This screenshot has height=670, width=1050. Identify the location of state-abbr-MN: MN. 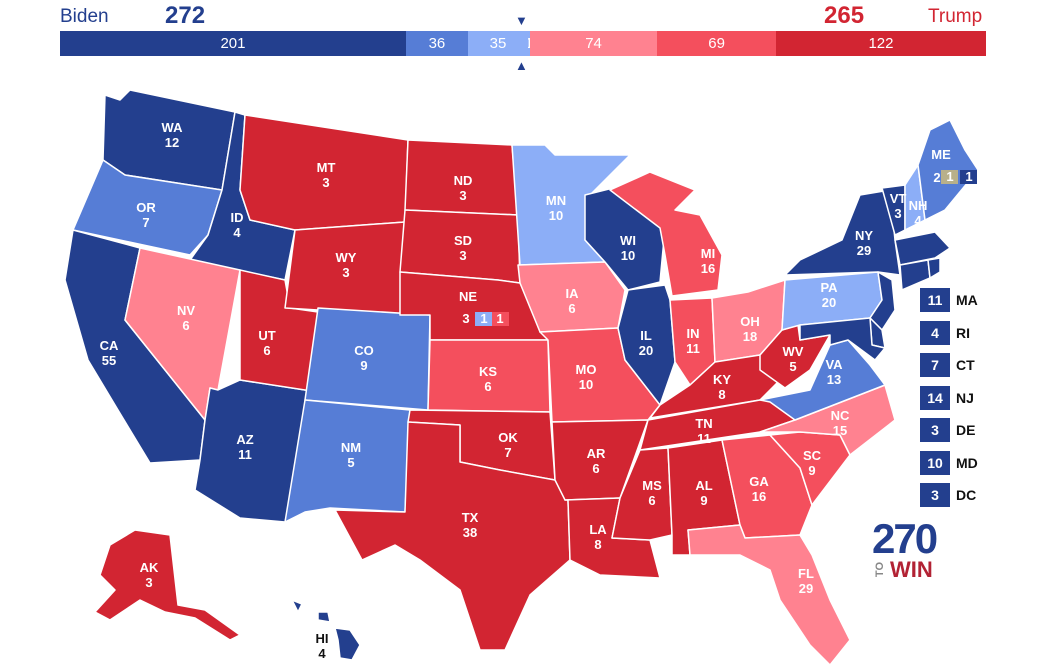
(556, 200).